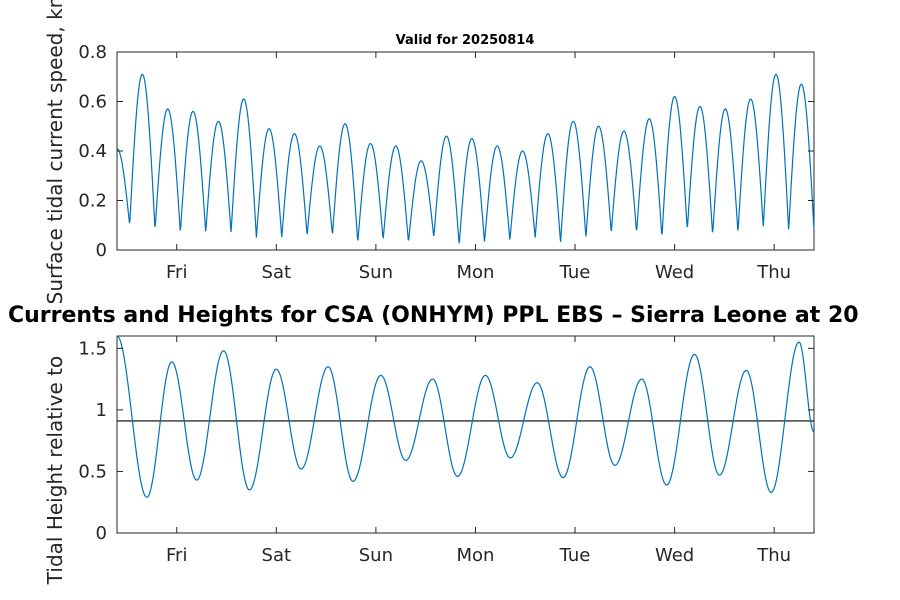  I want to click on height-xtick-label: Mon, so click(475, 555).